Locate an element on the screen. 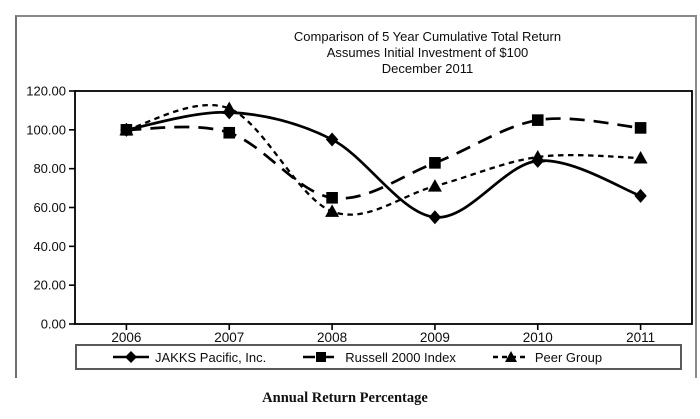 The width and height of the screenshot is (700, 419). legend-item-russell: Russell 2000 Index is located at coordinates (379, 357).